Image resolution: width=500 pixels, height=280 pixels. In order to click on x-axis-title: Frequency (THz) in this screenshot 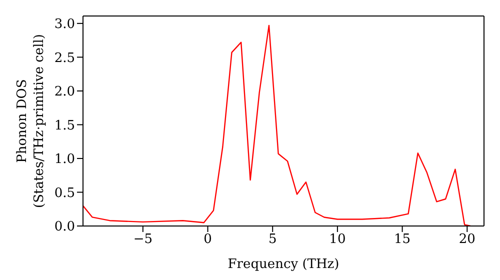, I will do `click(284, 264)`.